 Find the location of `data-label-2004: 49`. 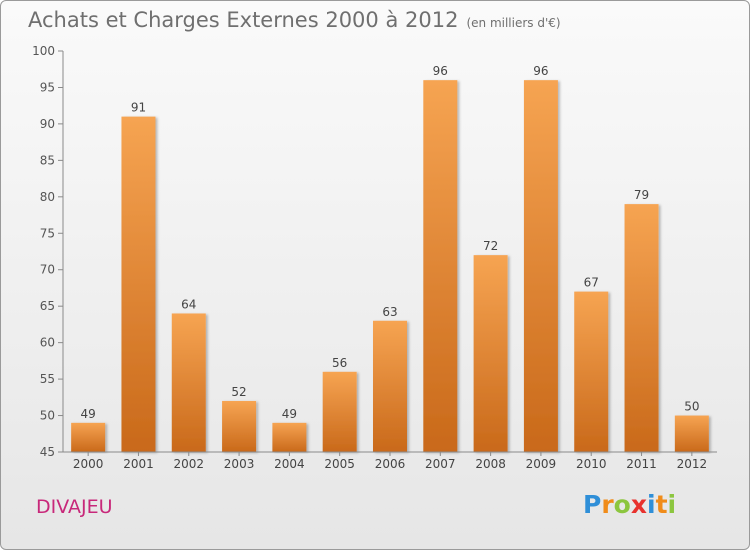

data-label-2004: 49 is located at coordinates (289, 414).